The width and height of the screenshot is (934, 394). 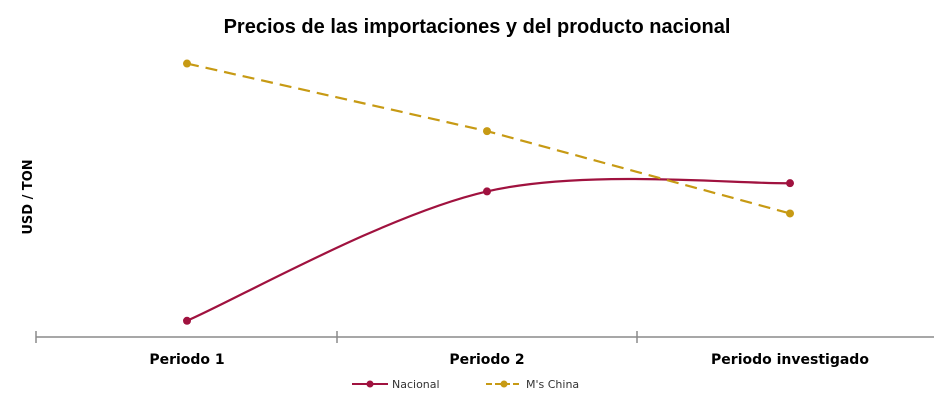 I want to click on legend-item: M's China, so click(x=532, y=384).